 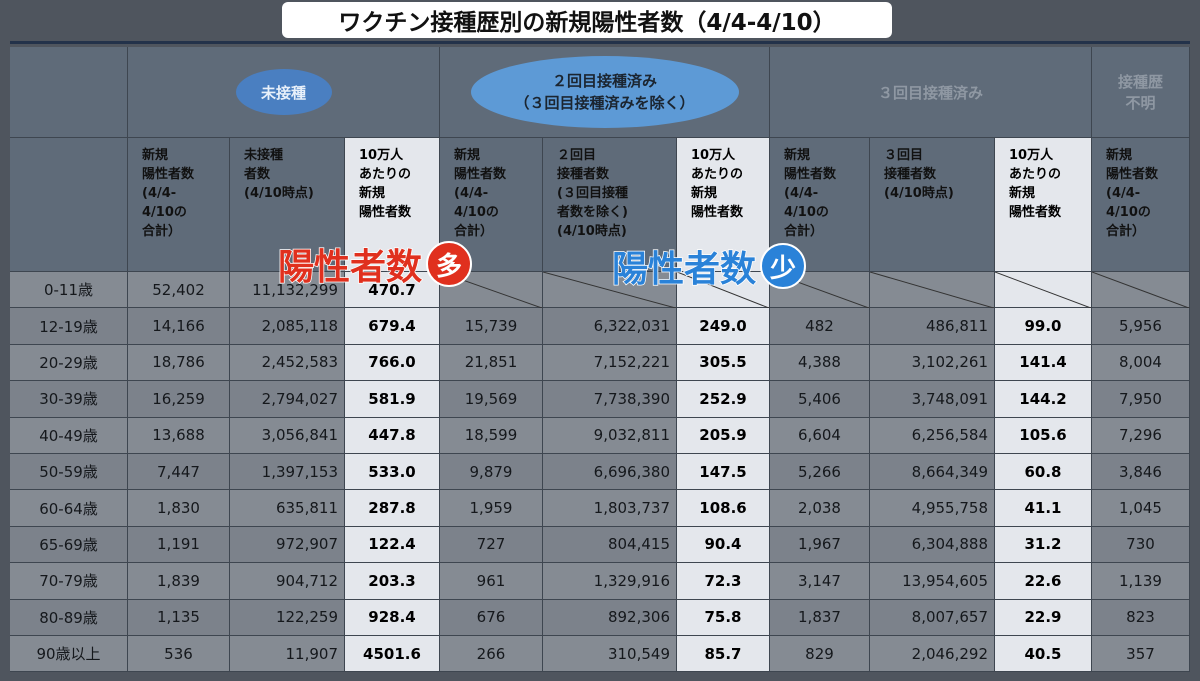 What do you see at coordinates (287, 581) in the screenshot?
I see `table-cell: 904,712` at bounding box center [287, 581].